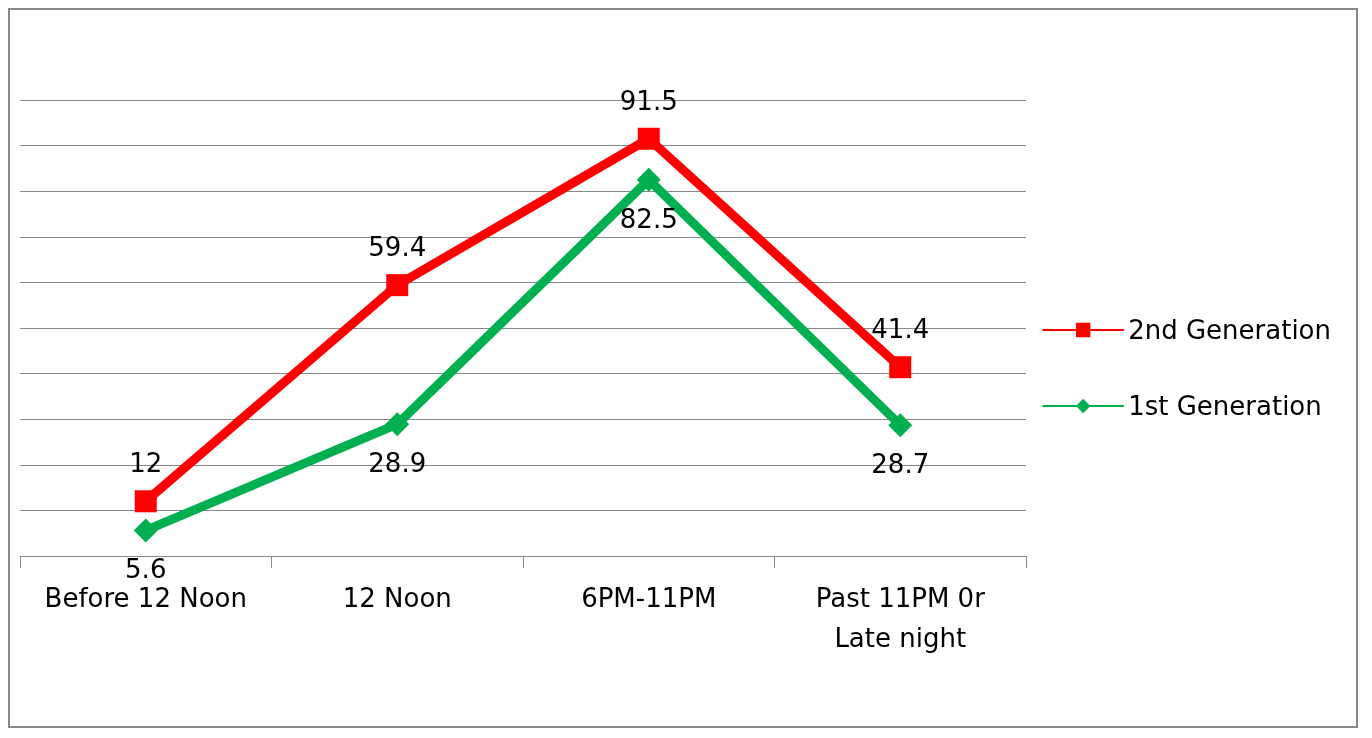 This screenshot has width=1372, height=738. I want to click on legend-label: 1st Generation, so click(1225, 406).